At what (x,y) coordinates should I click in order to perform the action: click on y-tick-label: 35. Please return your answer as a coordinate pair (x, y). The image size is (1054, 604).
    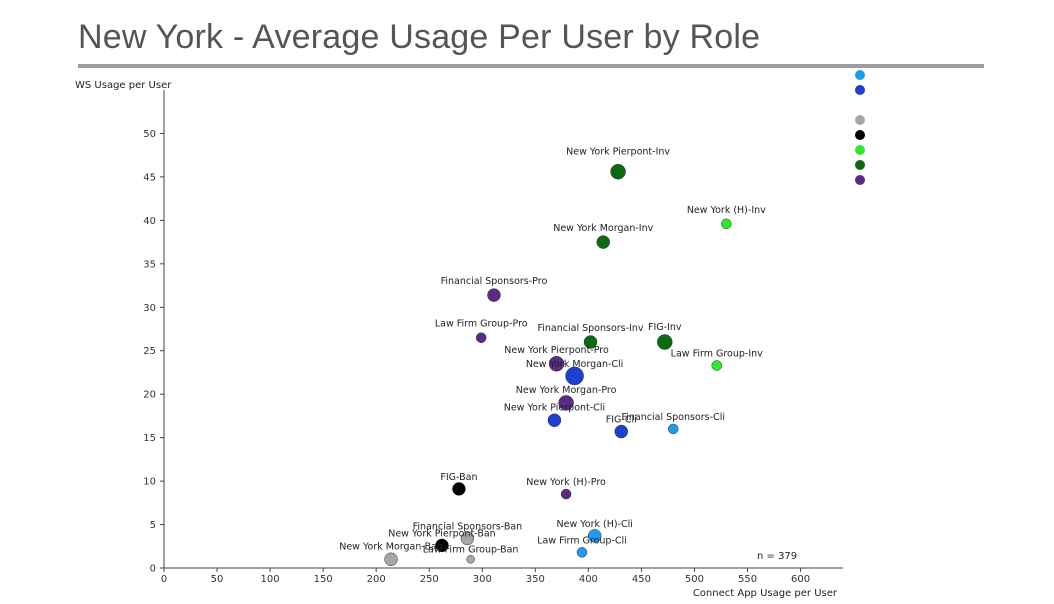
    Looking at the image, I should click on (149, 264).